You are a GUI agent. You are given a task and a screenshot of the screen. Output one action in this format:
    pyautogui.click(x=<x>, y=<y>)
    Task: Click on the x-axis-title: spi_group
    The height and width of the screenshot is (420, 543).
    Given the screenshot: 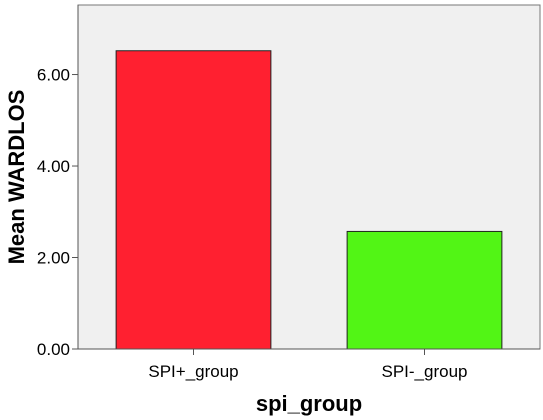 What is the action you would take?
    pyautogui.click(x=309, y=403)
    